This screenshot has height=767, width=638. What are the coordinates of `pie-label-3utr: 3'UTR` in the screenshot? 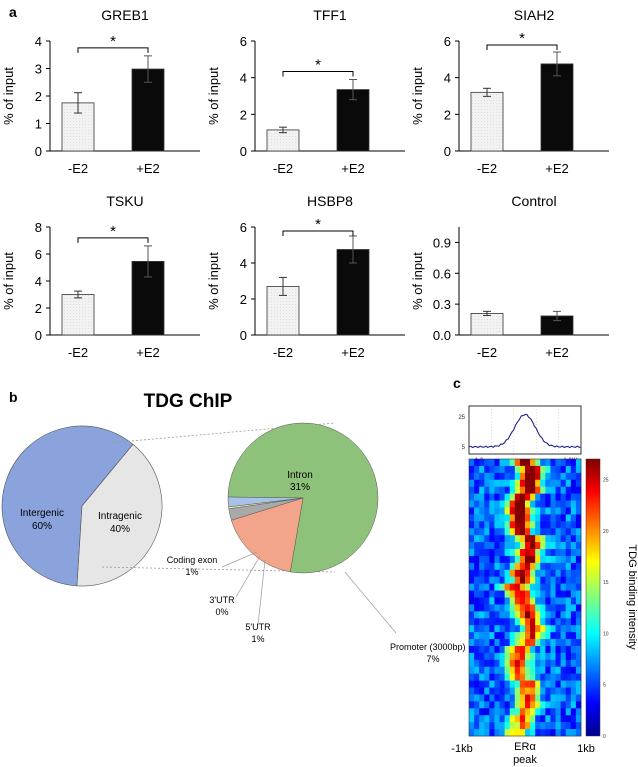 It's located at (222, 600).